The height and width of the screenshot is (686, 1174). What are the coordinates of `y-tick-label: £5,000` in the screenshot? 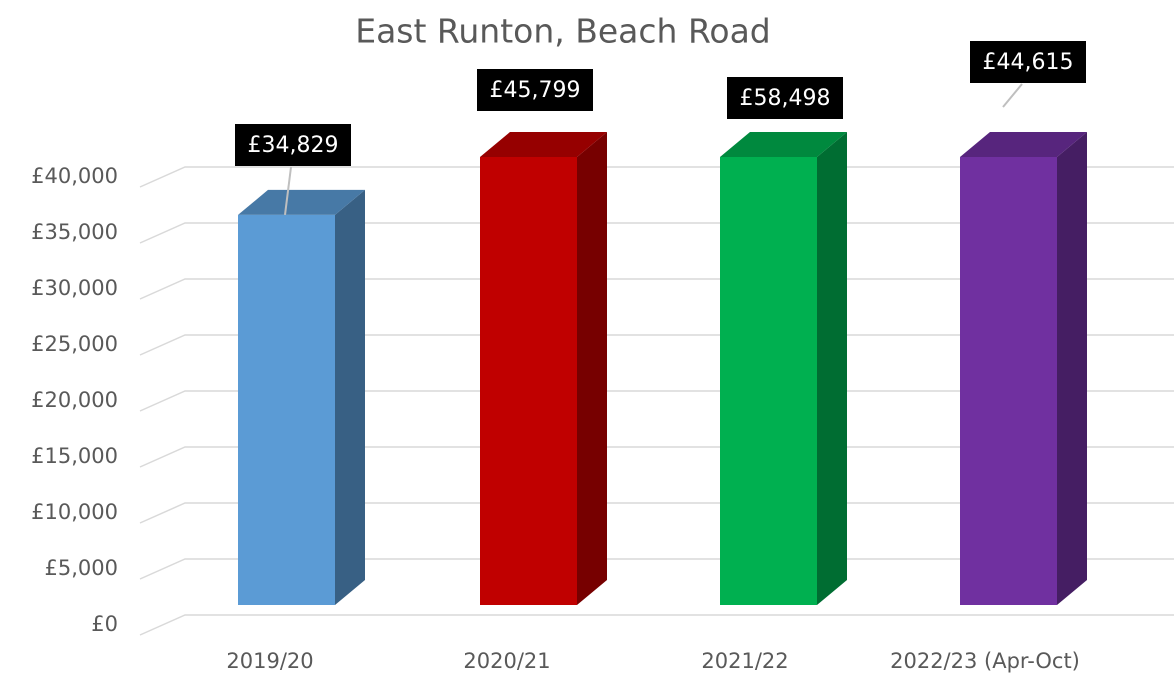 It's located at (81, 568).